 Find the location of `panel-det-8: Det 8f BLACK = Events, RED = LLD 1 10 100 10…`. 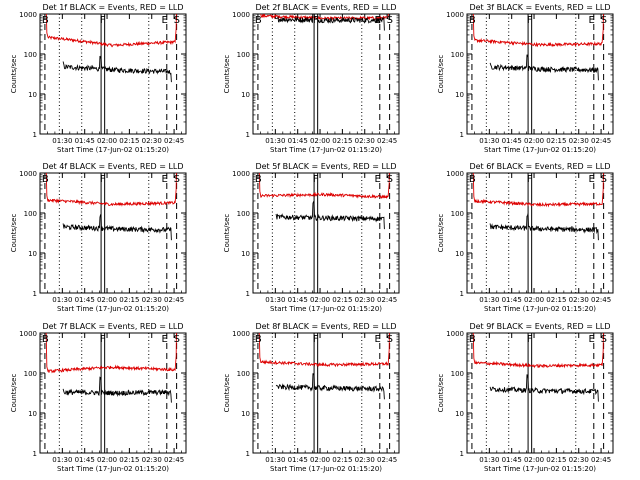

panel-det-8: Det 8f BLACK = Events, RED = LLD 1 10 100 10… is located at coordinates (311, 397).